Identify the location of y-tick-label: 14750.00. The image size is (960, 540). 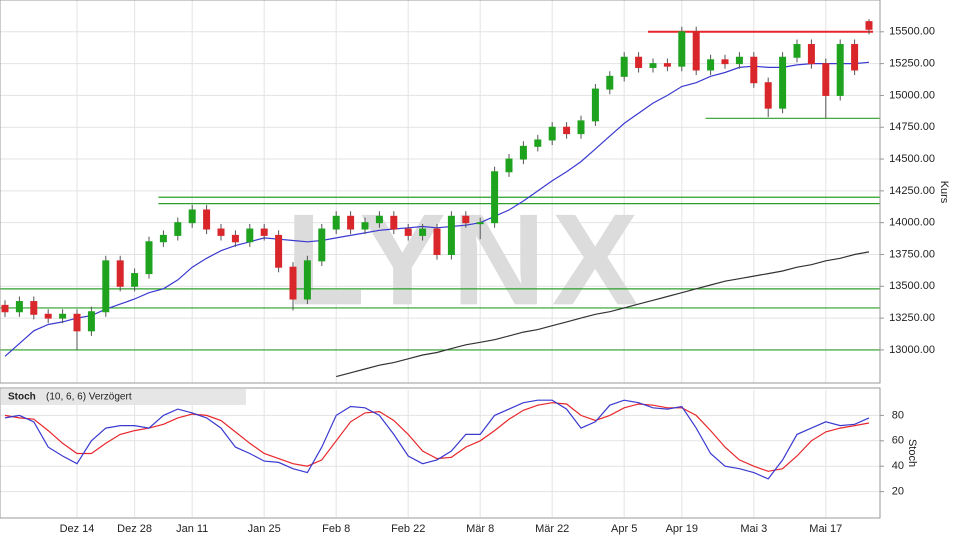
(912, 127).